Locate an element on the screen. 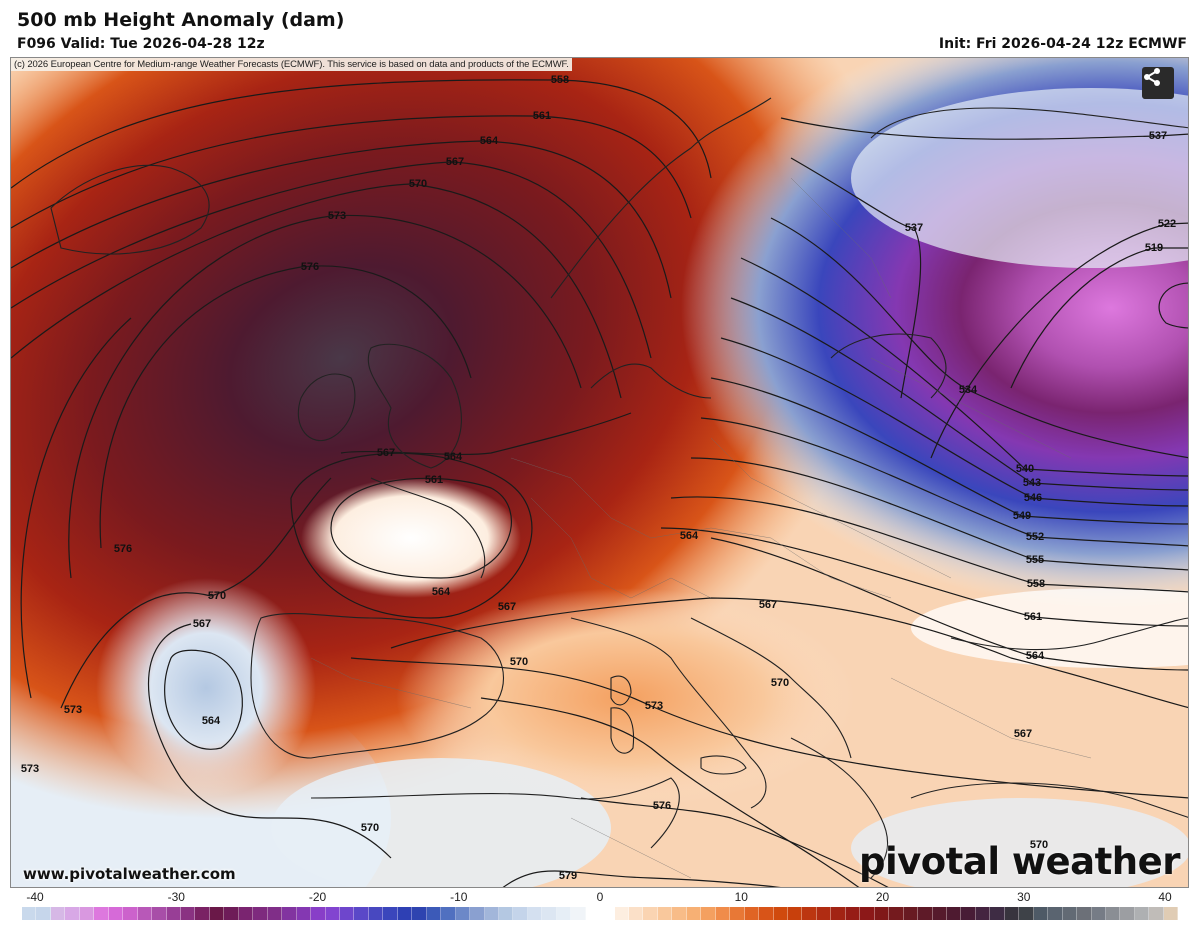 The width and height of the screenshot is (1201, 927). contour-label: 555 is located at coordinates (1035, 560).